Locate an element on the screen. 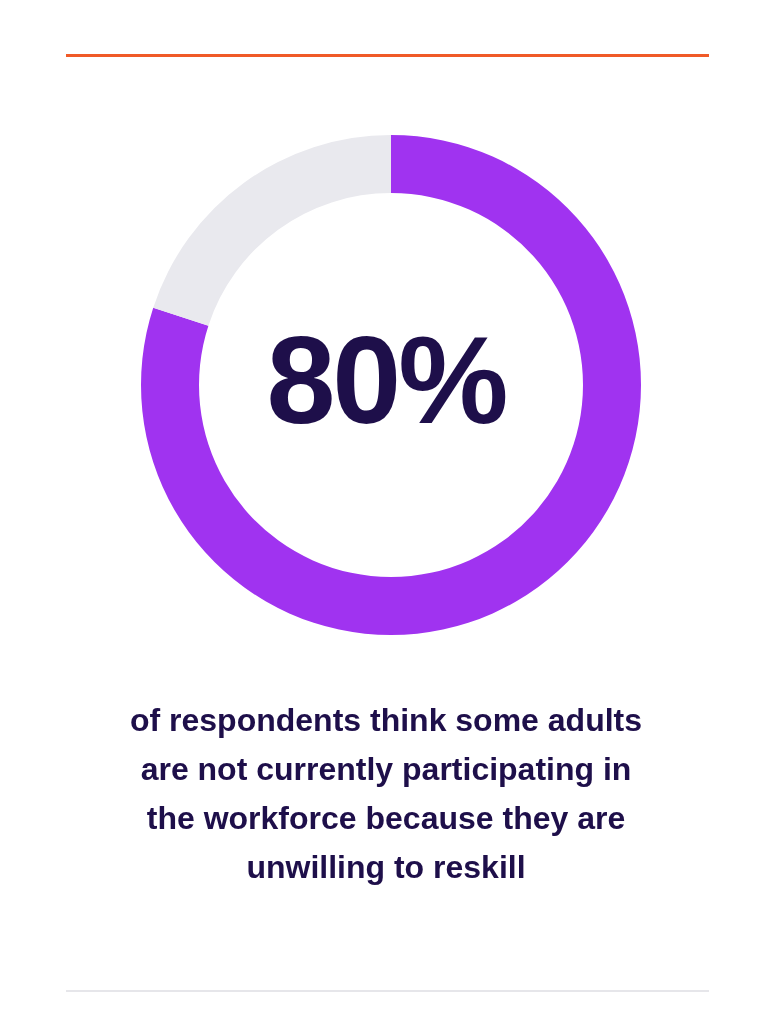 This screenshot has width=784, height=1028. text: 80% is located at coordinates (386, 380).